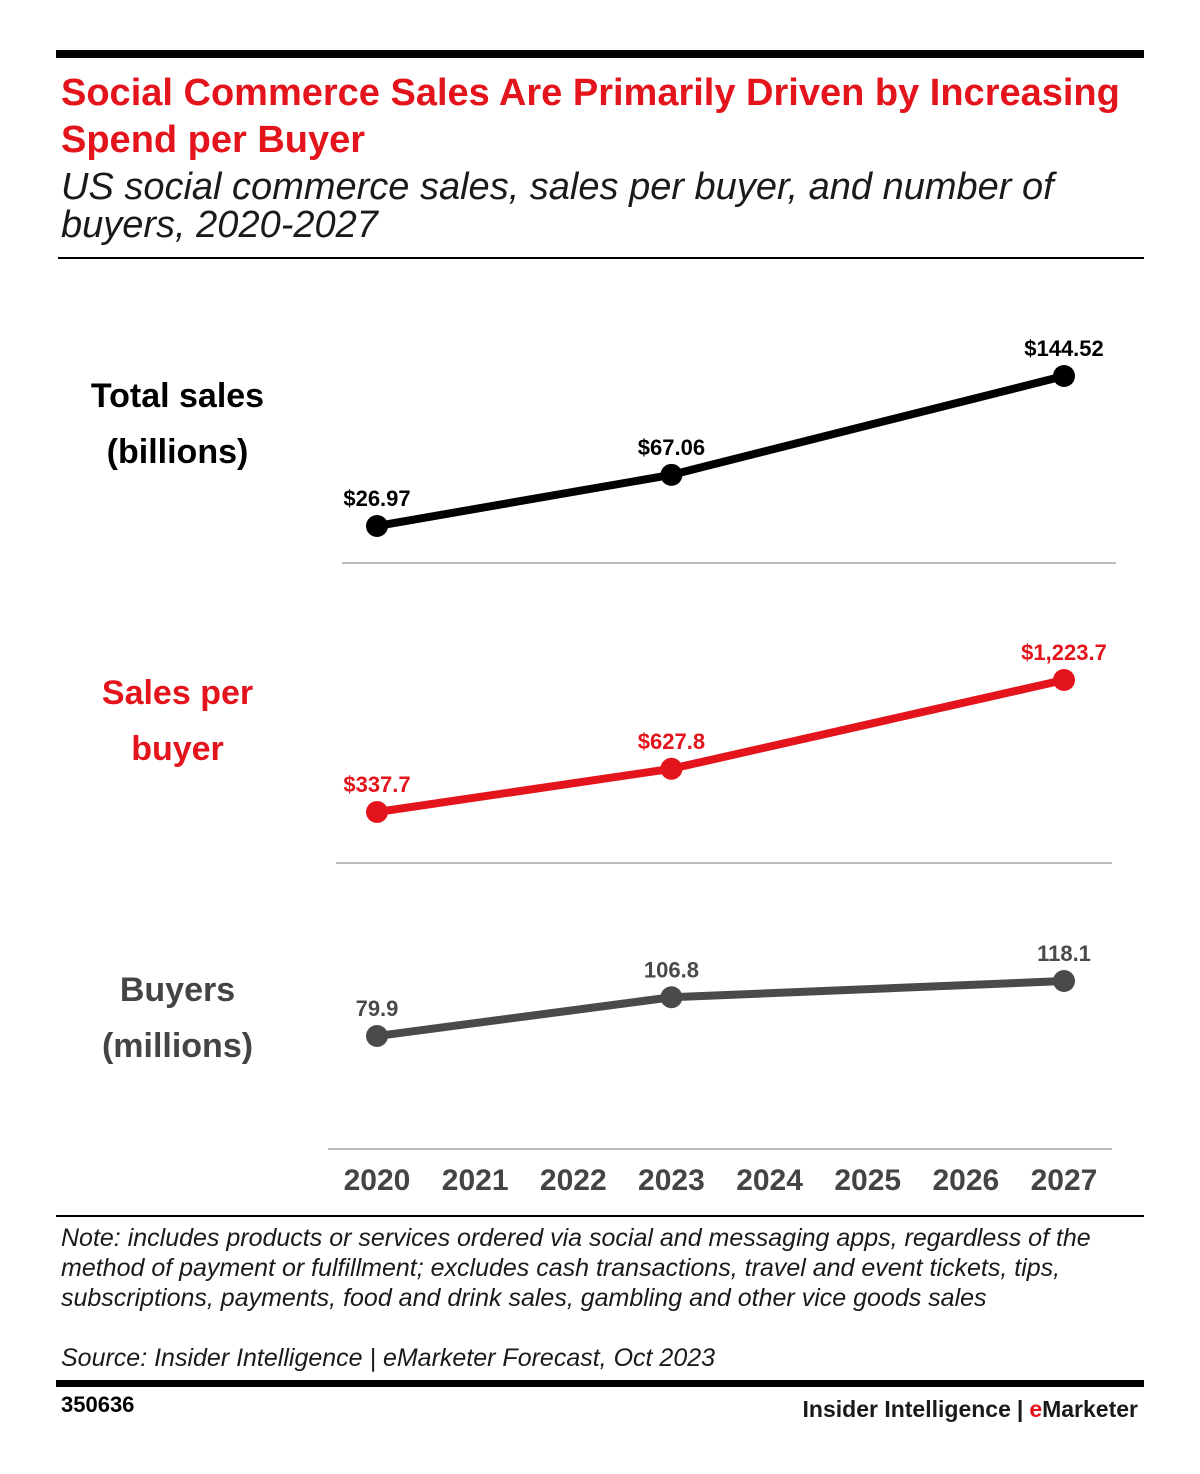 This screenshot has width=1200, height=1474. Describe the element at coordinates (720, 451) in the screenshot. I see `series-line-total-sales` at that location.